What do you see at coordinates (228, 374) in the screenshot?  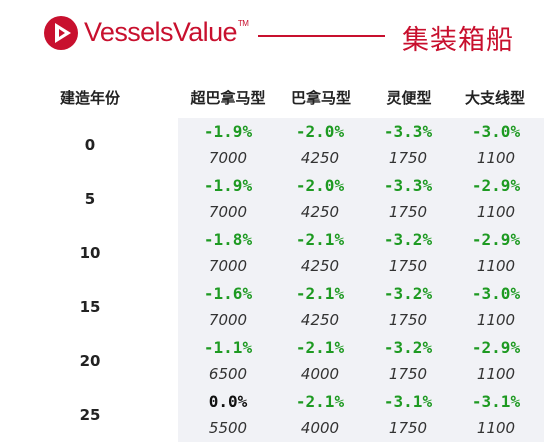 I see `value-price-cell: 6500` at bounding box center [228, 374].